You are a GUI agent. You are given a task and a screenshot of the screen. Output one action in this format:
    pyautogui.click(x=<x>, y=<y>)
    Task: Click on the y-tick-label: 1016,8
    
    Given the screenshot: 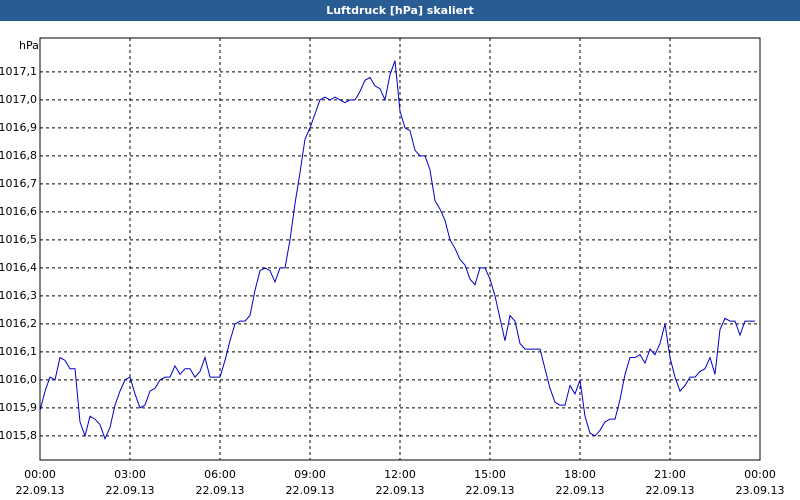 What is the action you would take?
    pyautogui.click(x=18, y=155)
    